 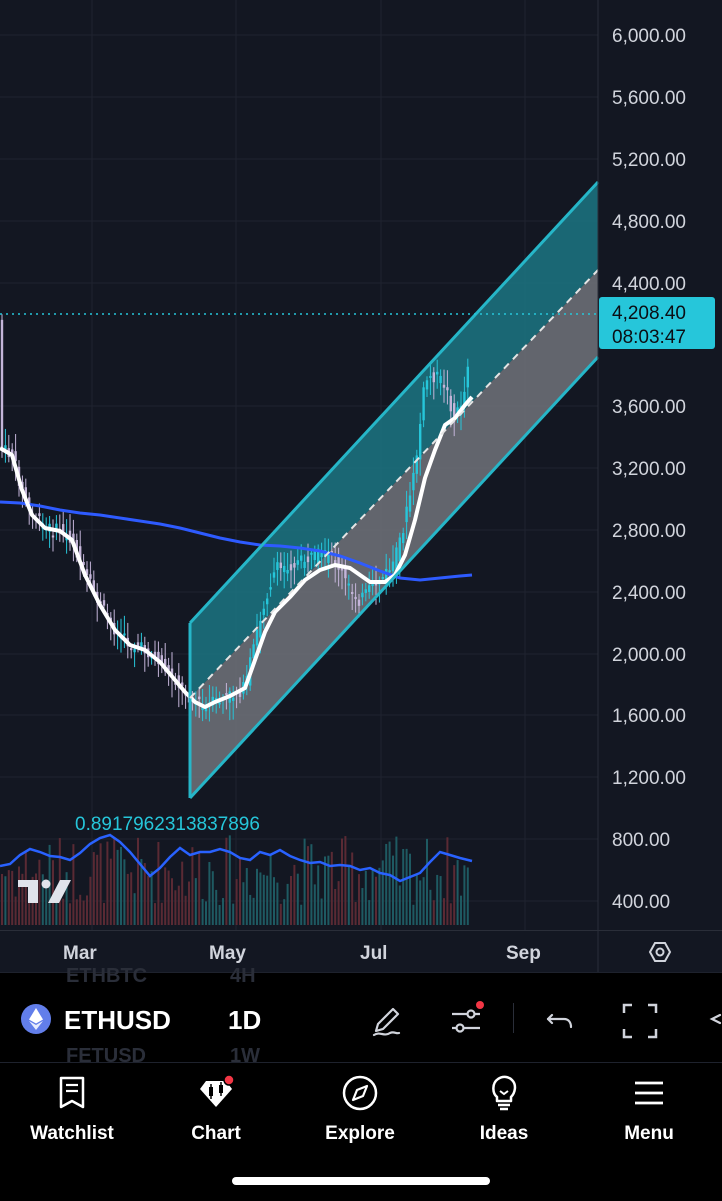 I want to click on ghost-symbol-below: FETUSD, so click(x=106, y=1056).